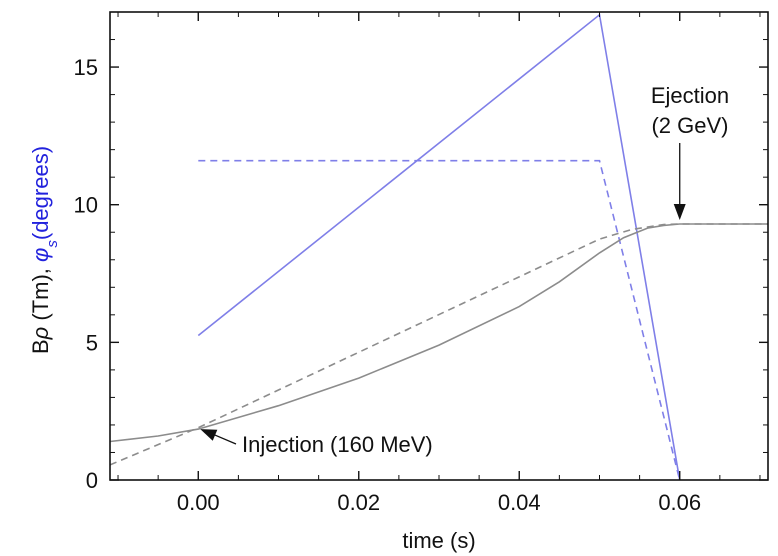 This screenshot has height=556, width=778. Describe the element at coordinates (198, 502) in the screenshot. I see `x-tick-label: 0.00` at that location.